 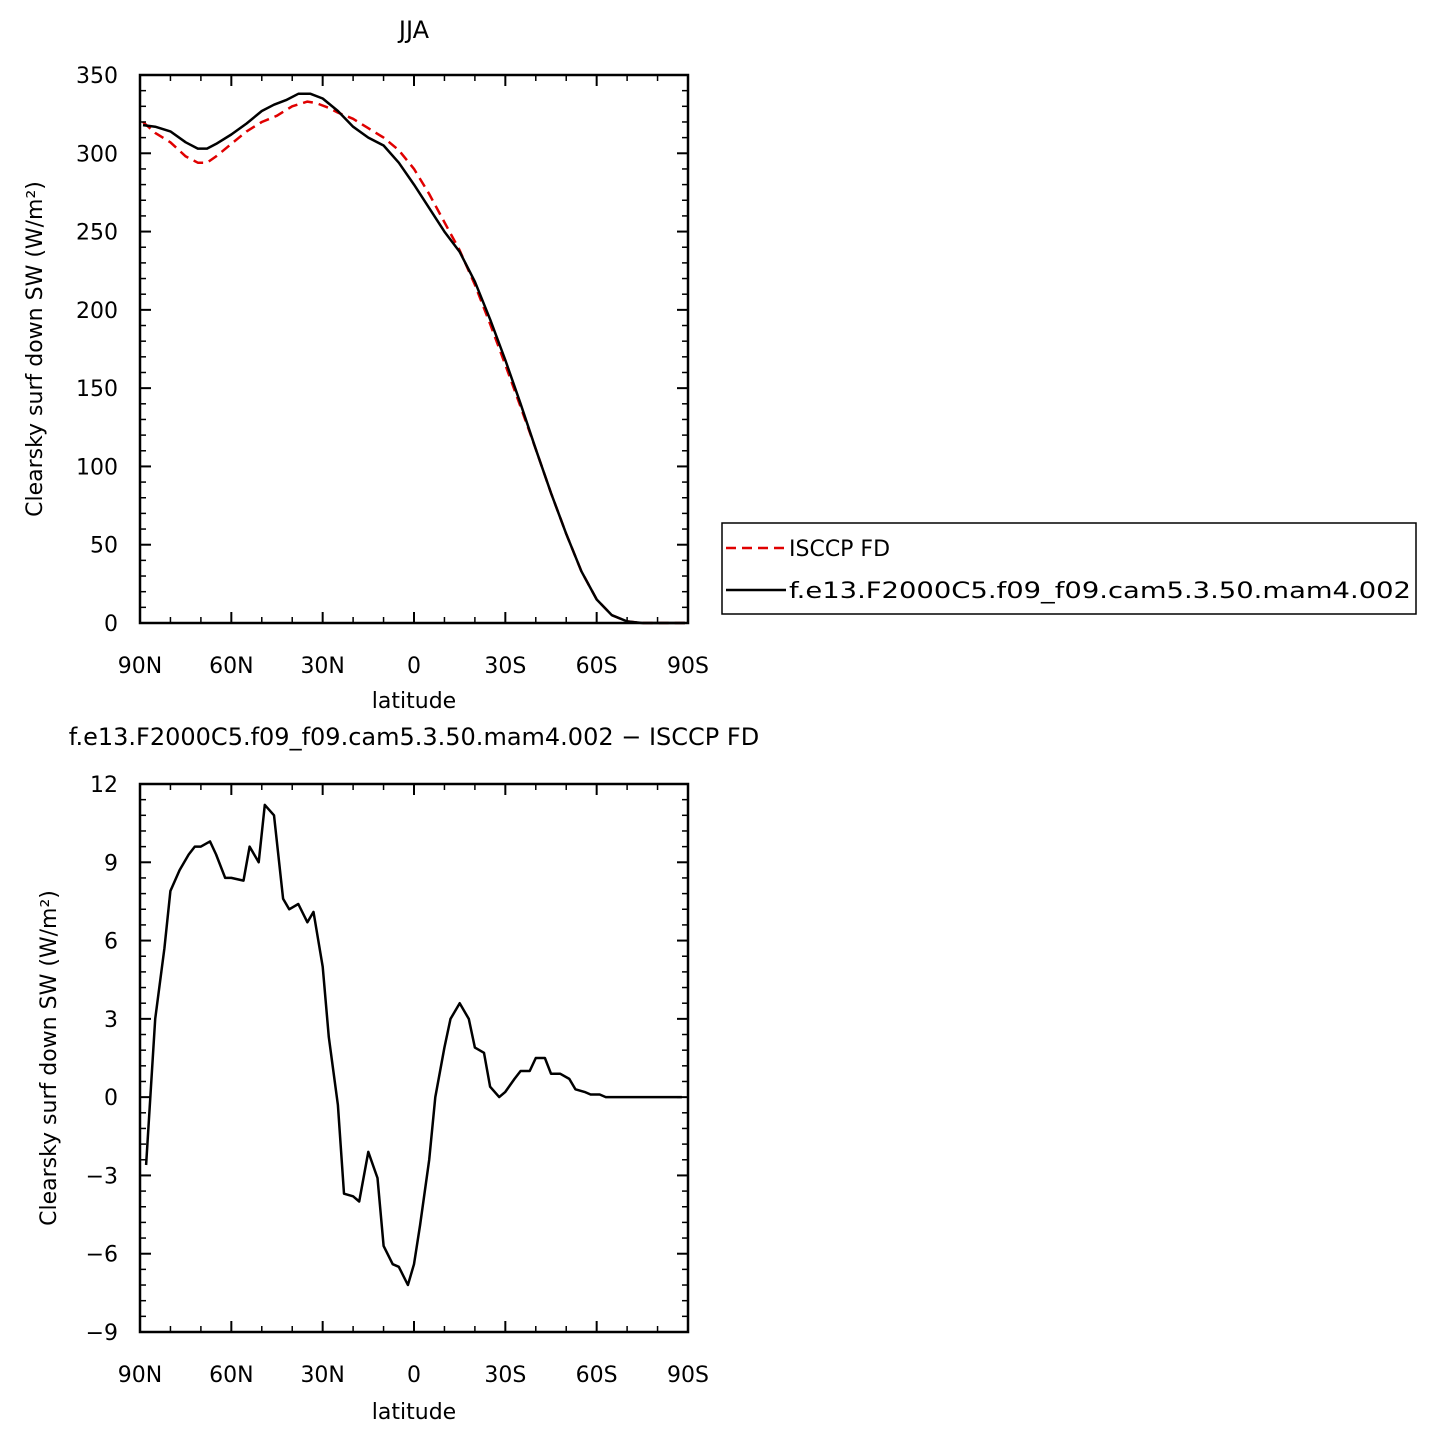 I want to click on bottom-y-tick-label: 0, so click(x=111, y=1098).